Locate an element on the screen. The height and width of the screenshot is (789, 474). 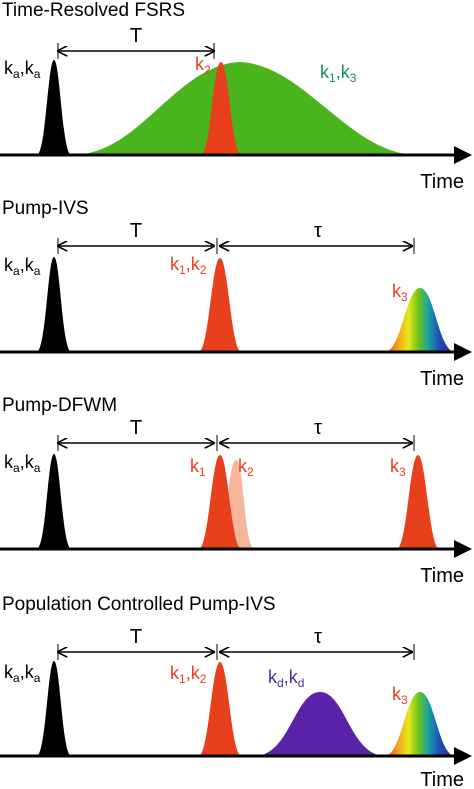
pulse-label-kd-kd: kd,kd is located at coordinates (286, 678).